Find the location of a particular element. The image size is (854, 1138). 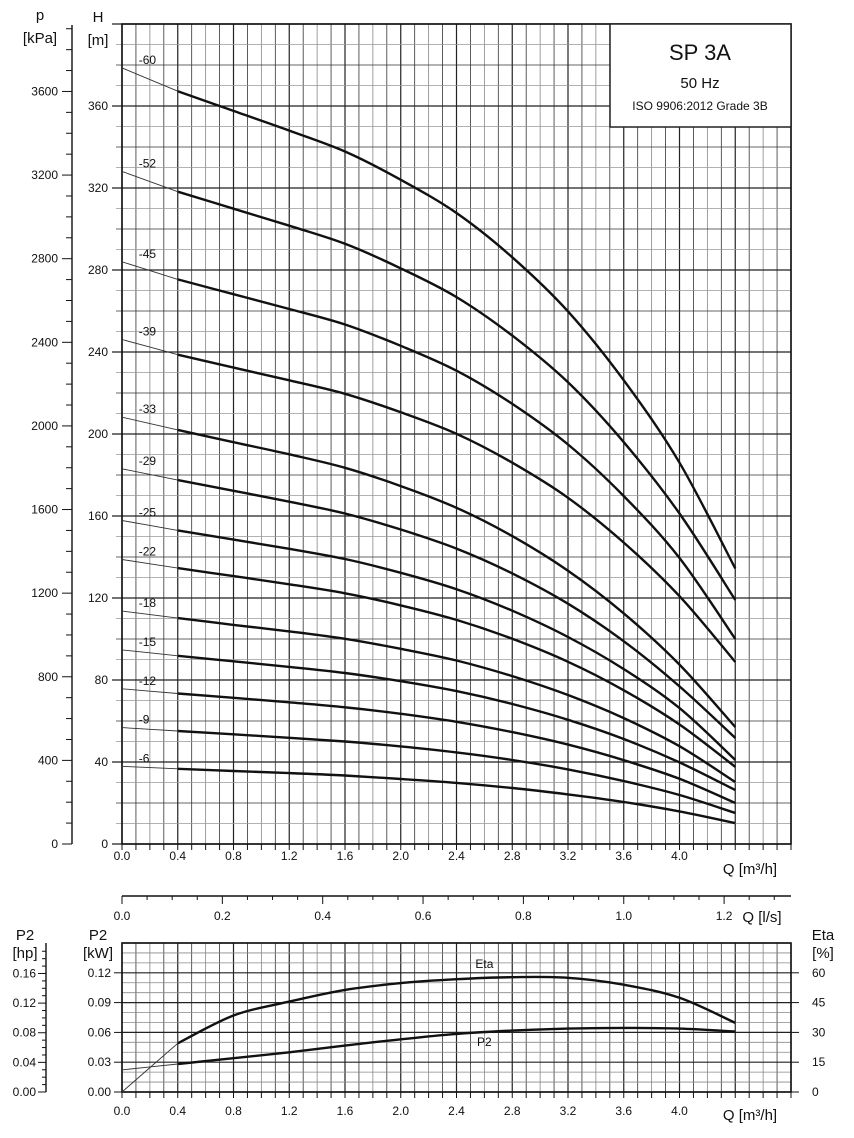

ls-tick-label: 0.0 is located at coordinates (122, 916).